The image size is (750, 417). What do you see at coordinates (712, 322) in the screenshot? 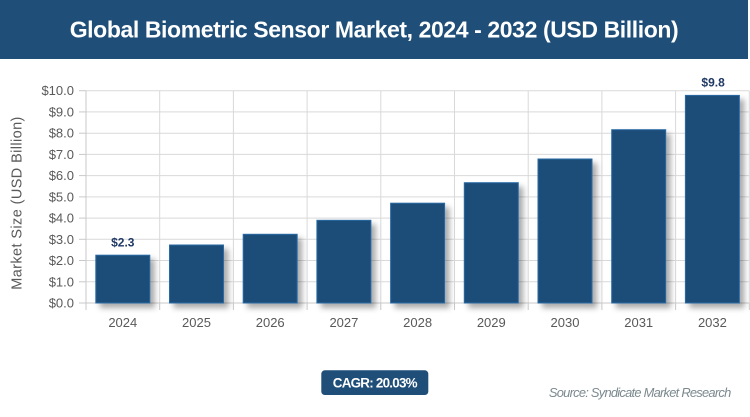
I see `svg-text: 2032` at bounding box center [712, 322].